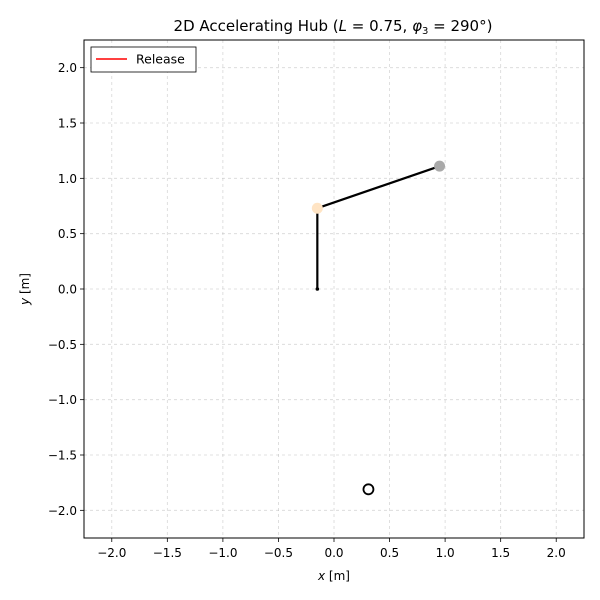 This screenshot has height=600, width=600. I want to click on legend-release-label: Release, so click(160, 59).